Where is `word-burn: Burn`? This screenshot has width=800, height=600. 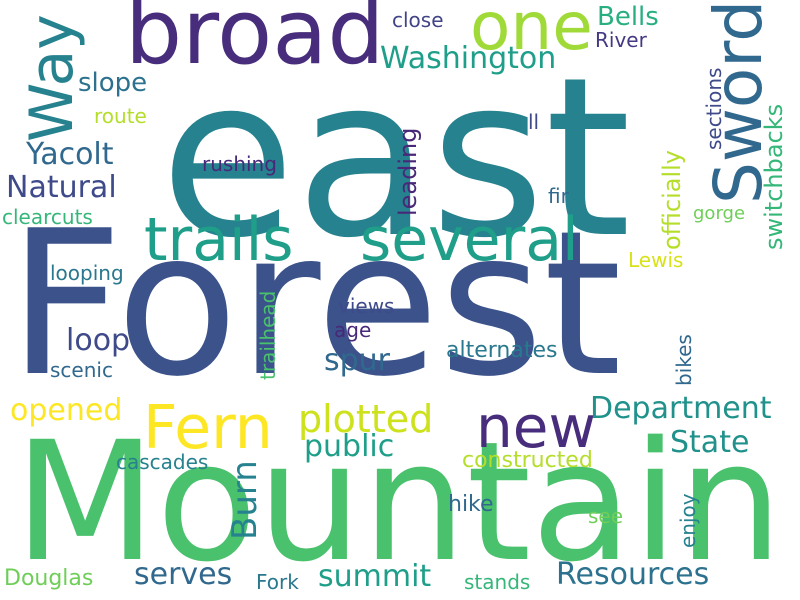
word-burn: Burn is located at coordinates (245, 500).